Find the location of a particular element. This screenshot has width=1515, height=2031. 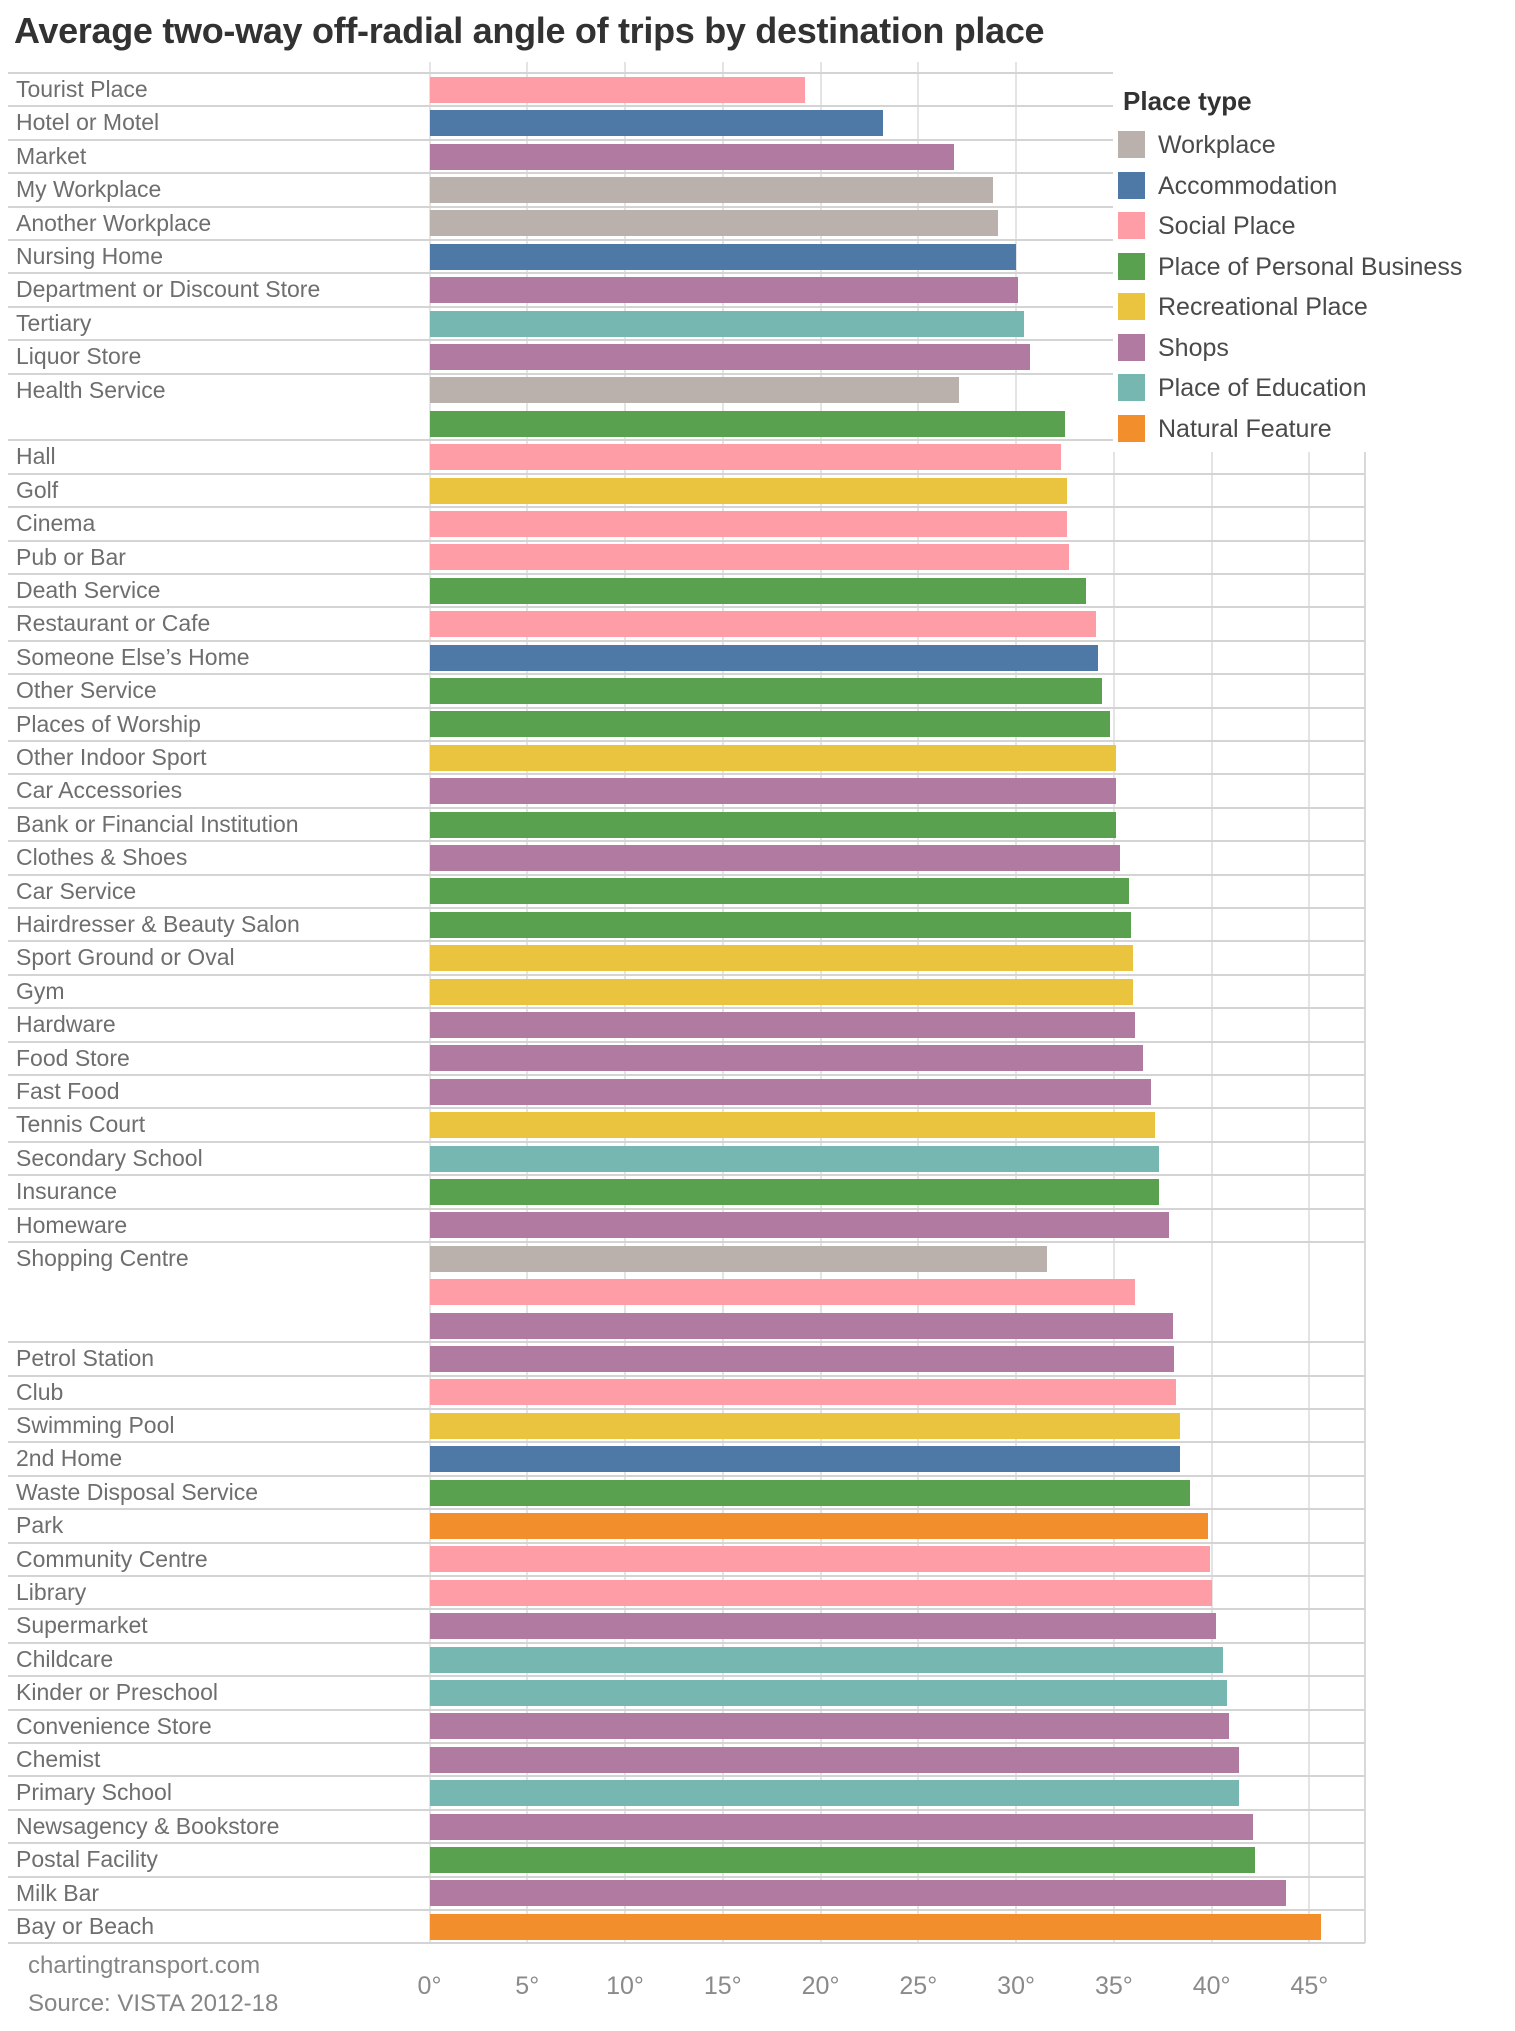

row-label: Primary School is located at coordinates (94, 1792).